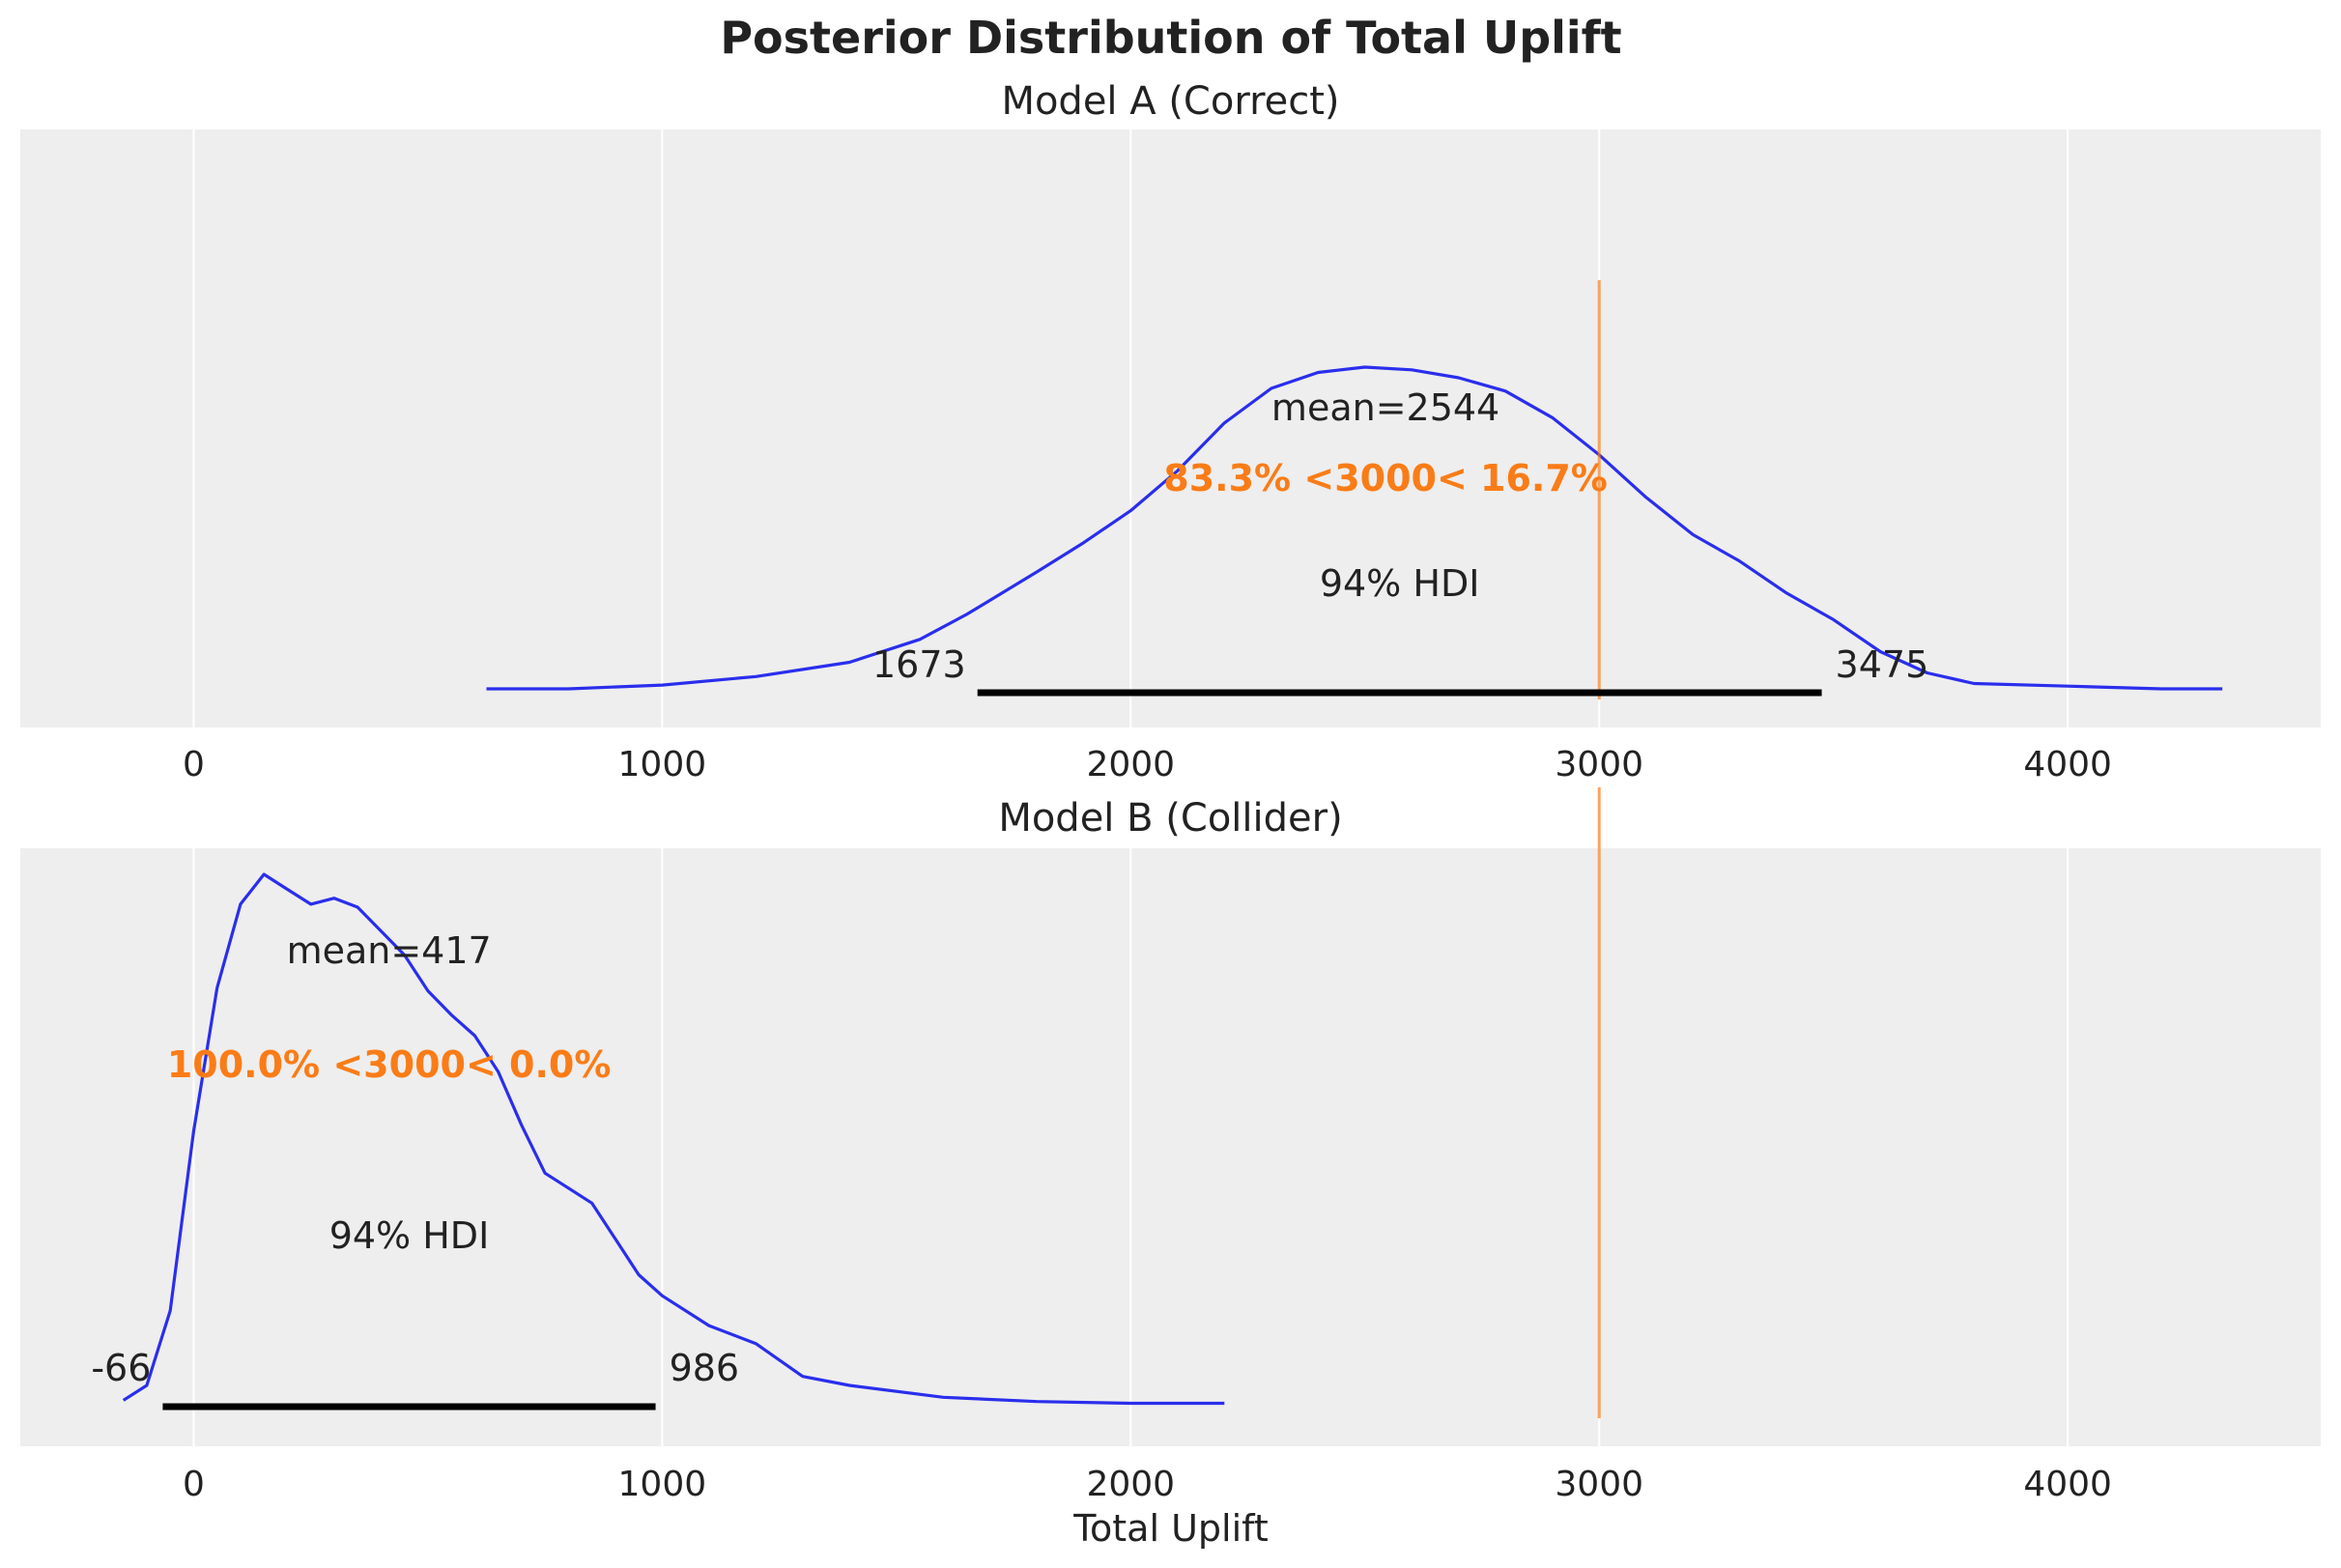  I want to click on mean-label: mean=417, so click(390, 950).